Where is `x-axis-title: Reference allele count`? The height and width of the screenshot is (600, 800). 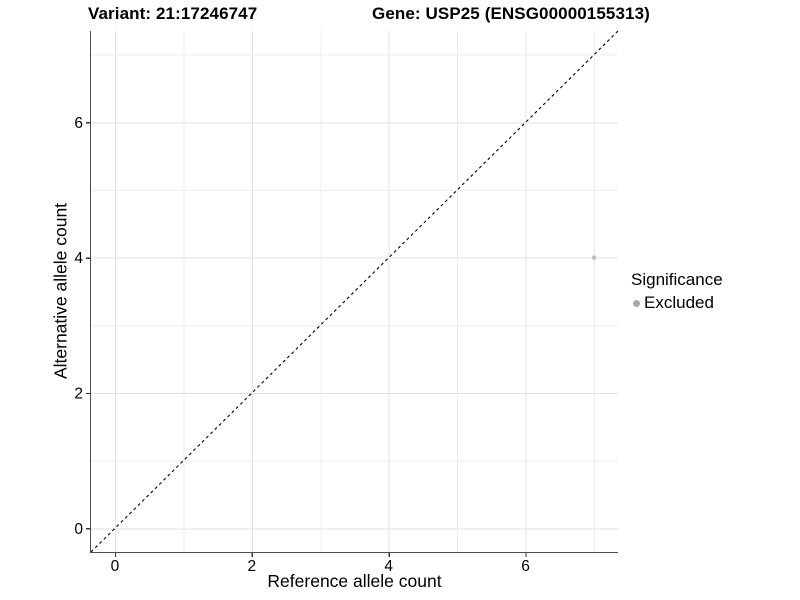 x-axis-title: Reference allele count is located at coordinates (354, 581).